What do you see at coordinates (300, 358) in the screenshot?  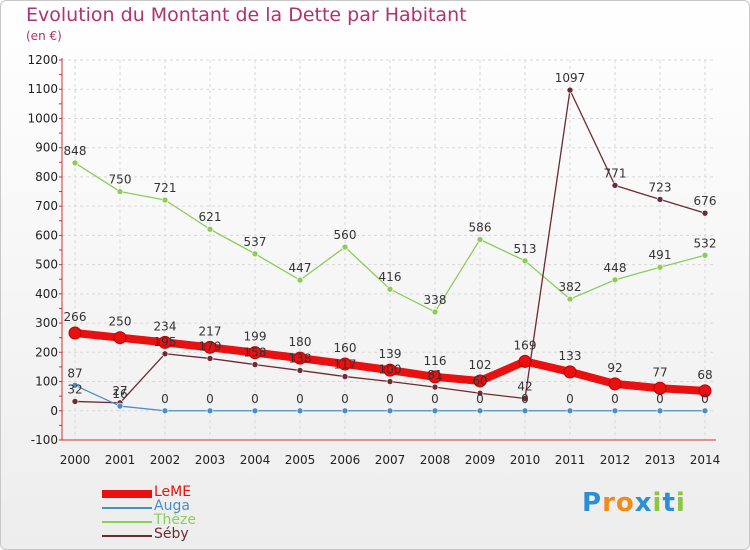 I see `data-label-seby: 138` at bounding box center [300, 358].